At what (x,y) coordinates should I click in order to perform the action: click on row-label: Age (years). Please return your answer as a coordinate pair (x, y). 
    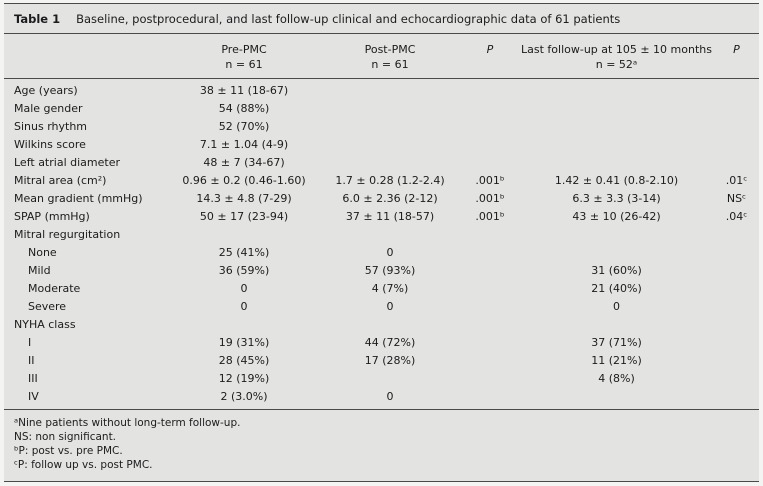
    Looking at the image, I should click on (46, 90).